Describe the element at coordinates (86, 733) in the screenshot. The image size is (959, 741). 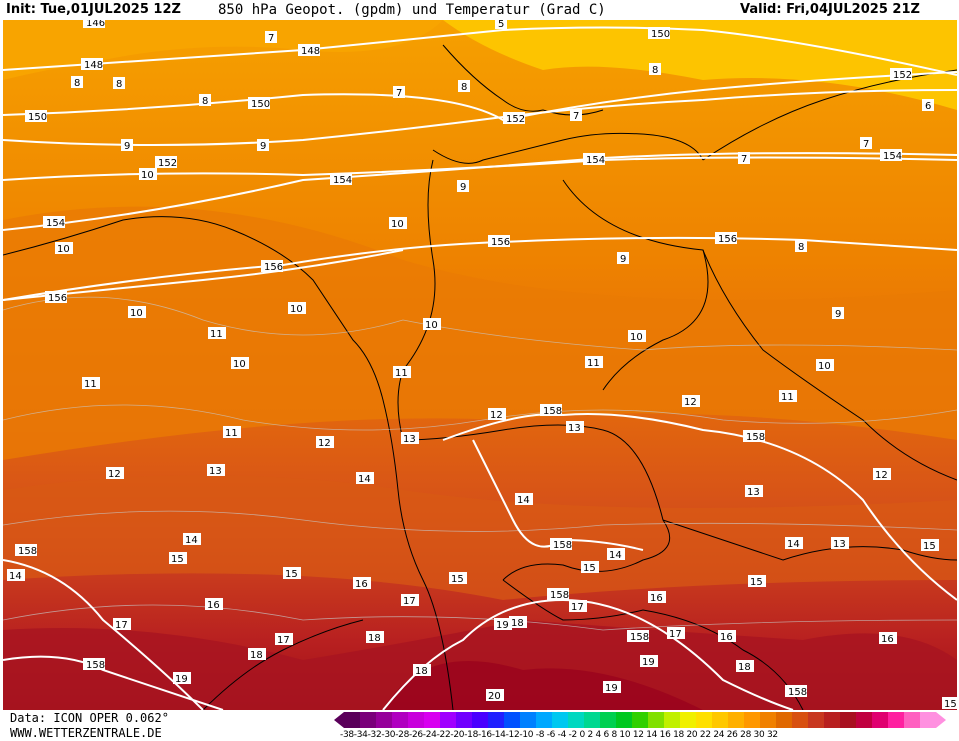
I see `site-url: WWW.WETTERZENTRALE.DE` at that location.